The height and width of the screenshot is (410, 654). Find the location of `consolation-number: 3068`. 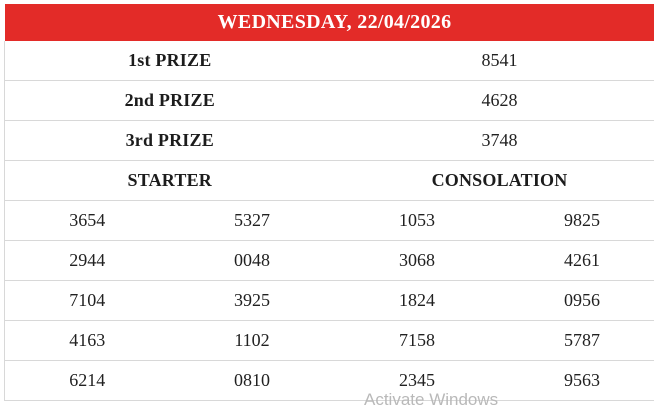

consolation-number: 3068 is located at coordinates (417, 261).